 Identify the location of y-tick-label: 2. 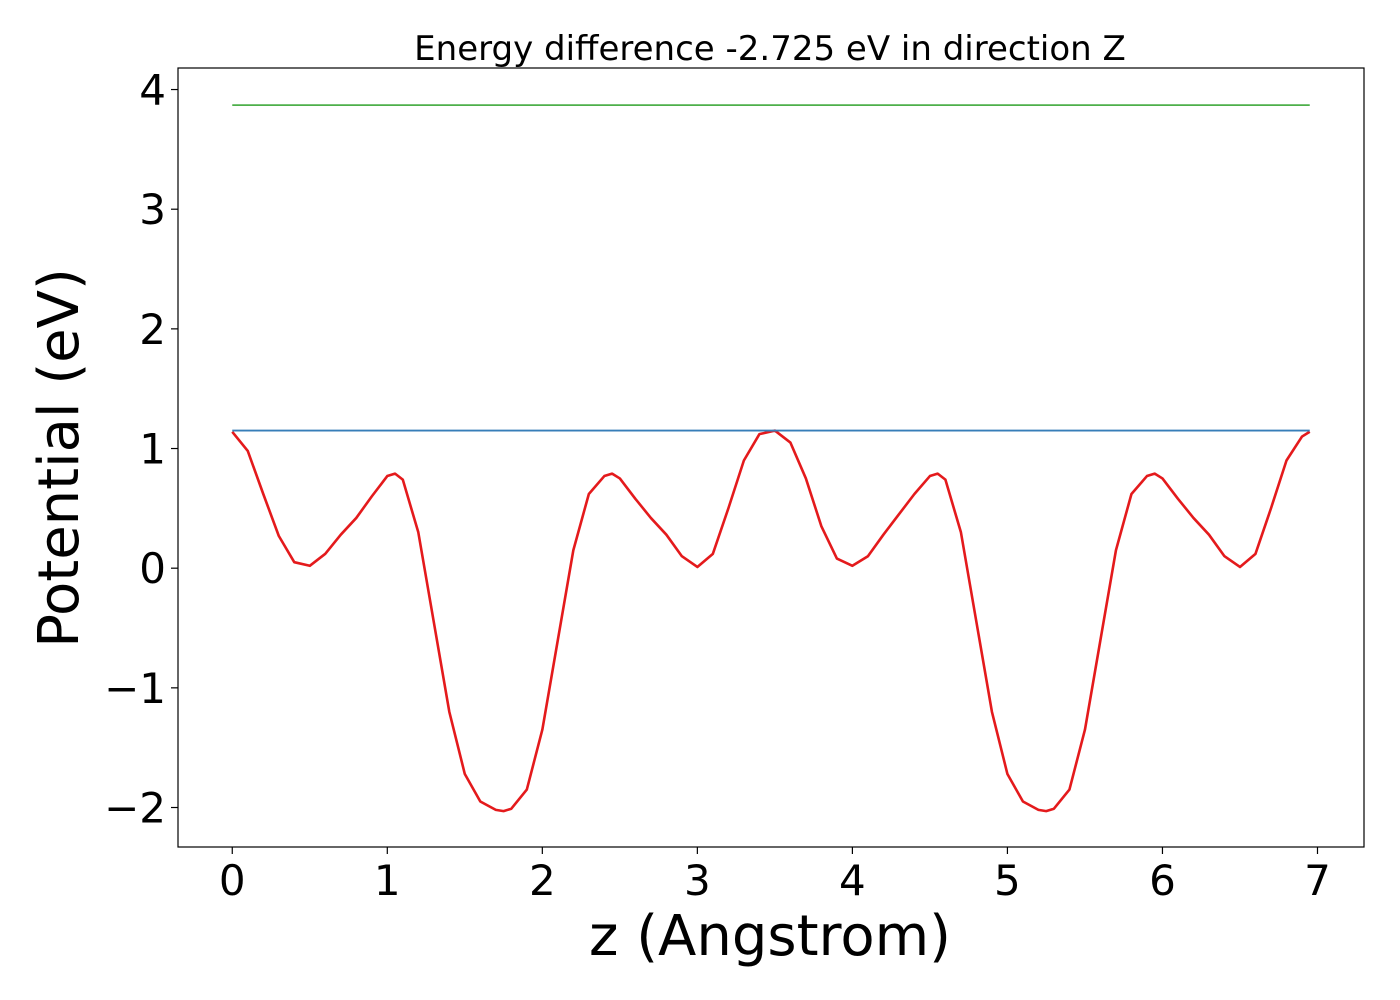
(152, 329).